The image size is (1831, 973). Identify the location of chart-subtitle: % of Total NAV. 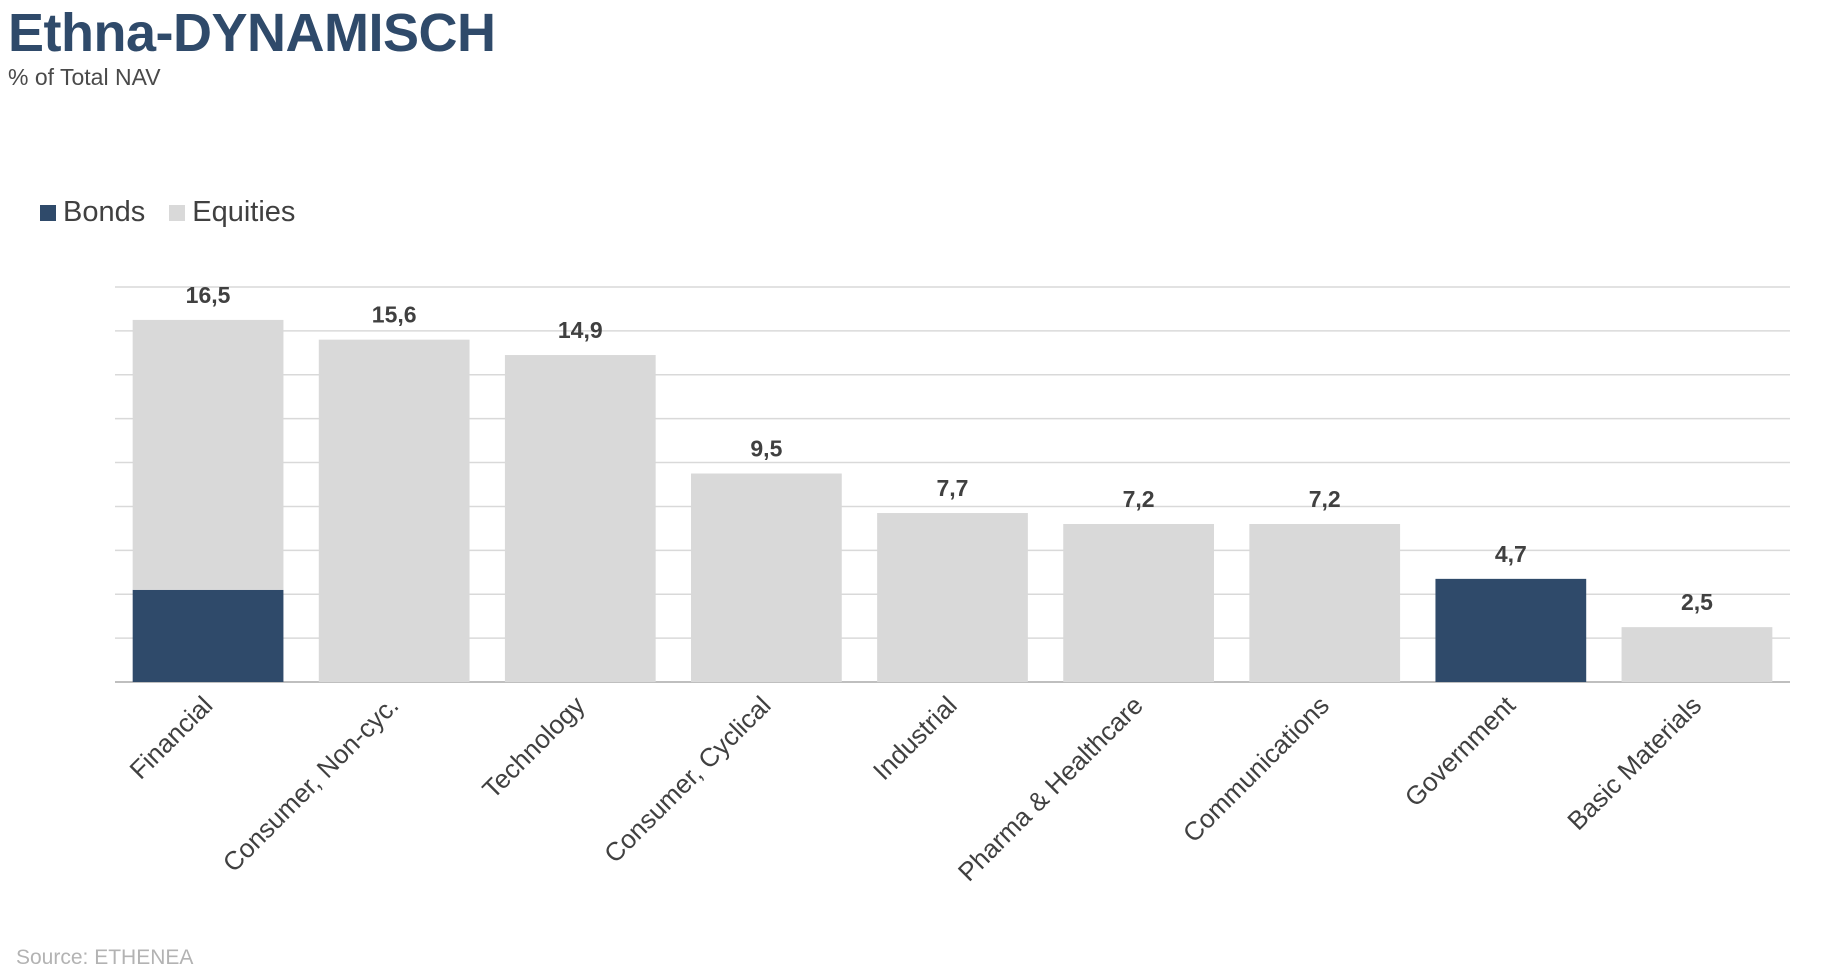
(84, 77).